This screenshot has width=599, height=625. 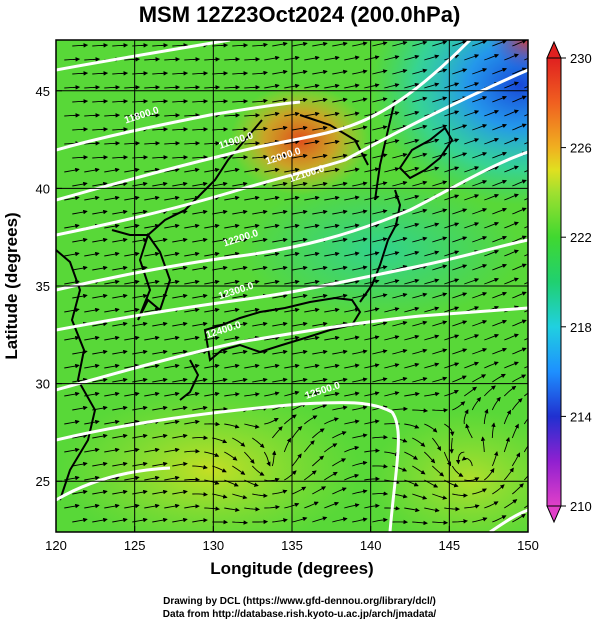 I want to click on colorbar-tick-label: 222, so click(x=581, y=237).